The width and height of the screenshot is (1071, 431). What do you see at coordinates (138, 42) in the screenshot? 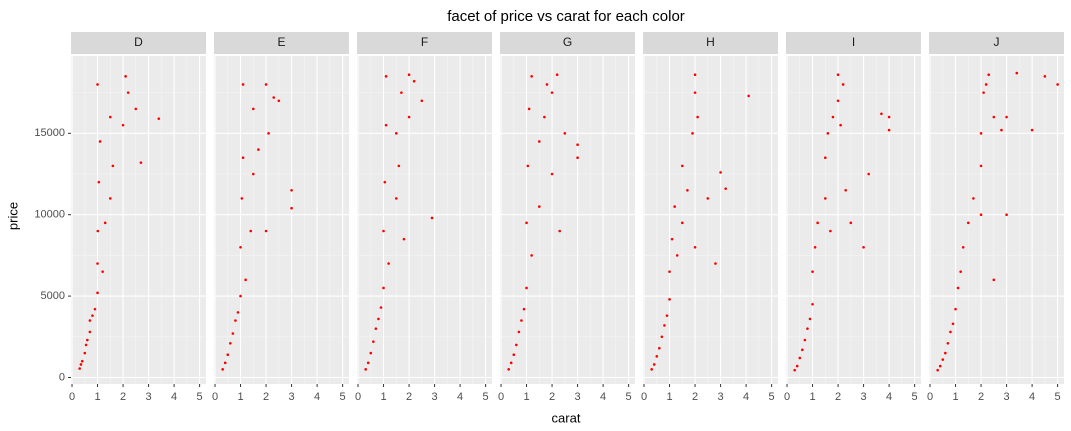
I see `strip-label: D` at bounding box center [138, 42].